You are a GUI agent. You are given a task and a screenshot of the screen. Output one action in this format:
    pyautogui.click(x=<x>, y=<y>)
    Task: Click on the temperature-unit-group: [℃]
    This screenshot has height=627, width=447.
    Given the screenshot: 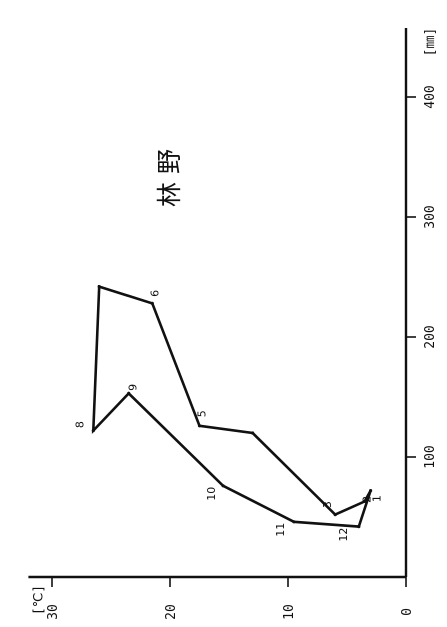 What is the action you would take?
    pyautogui.click(x=38, y=600)
    